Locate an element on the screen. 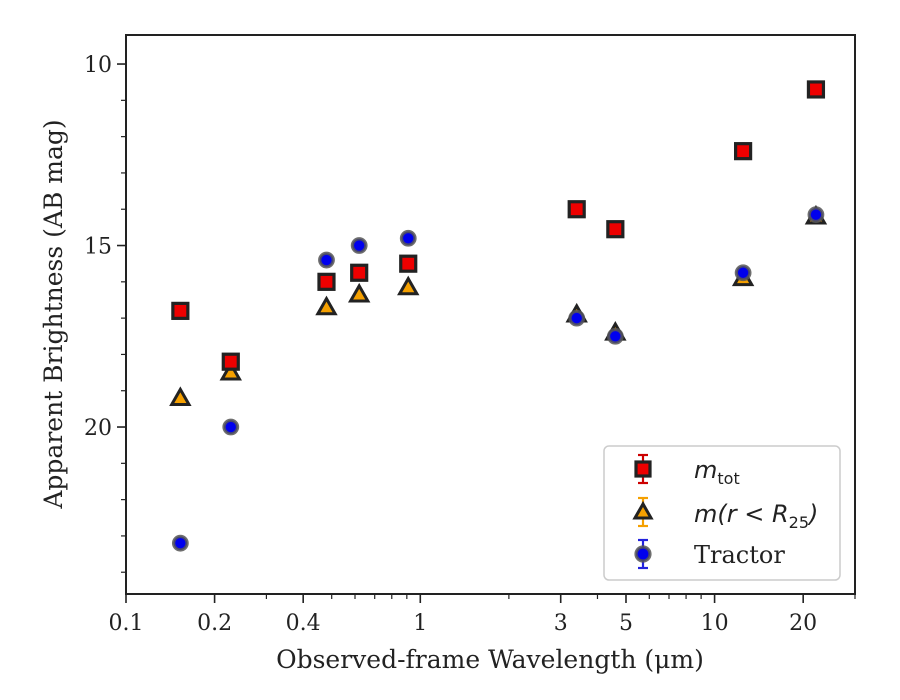  x-tick-label: 0.1 is located at coordinates (126, 623).